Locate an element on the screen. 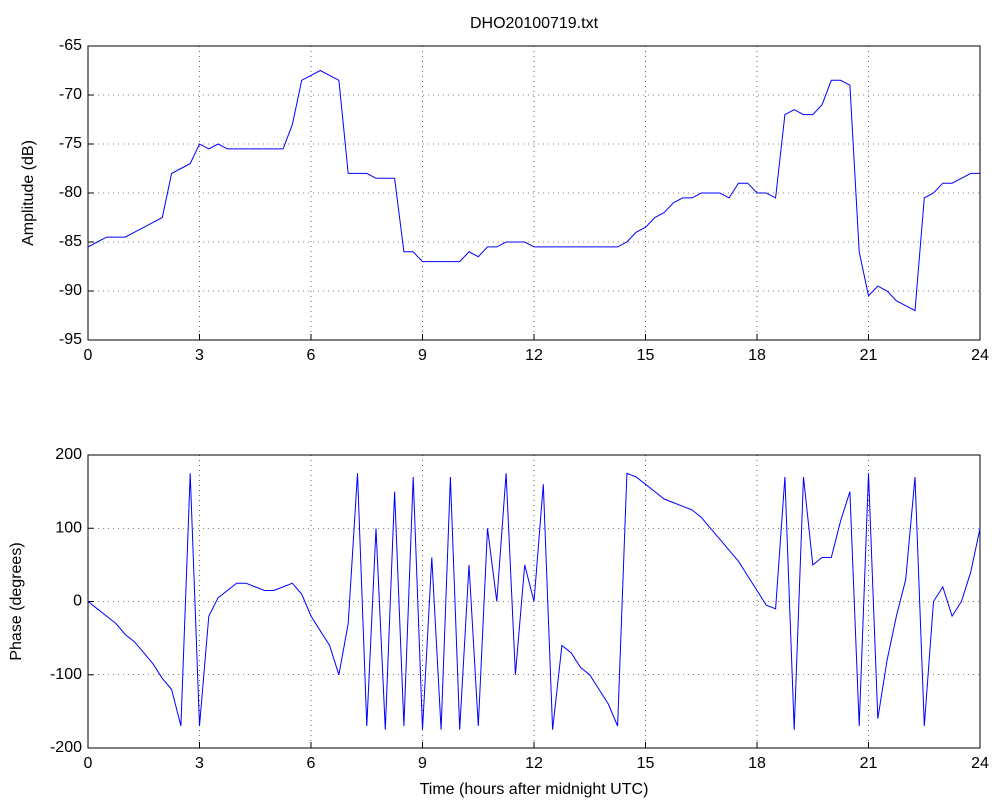 The width and height of the screenshot is (998, 806). y-tick-label: 0 is located at coordinates (77, 601).